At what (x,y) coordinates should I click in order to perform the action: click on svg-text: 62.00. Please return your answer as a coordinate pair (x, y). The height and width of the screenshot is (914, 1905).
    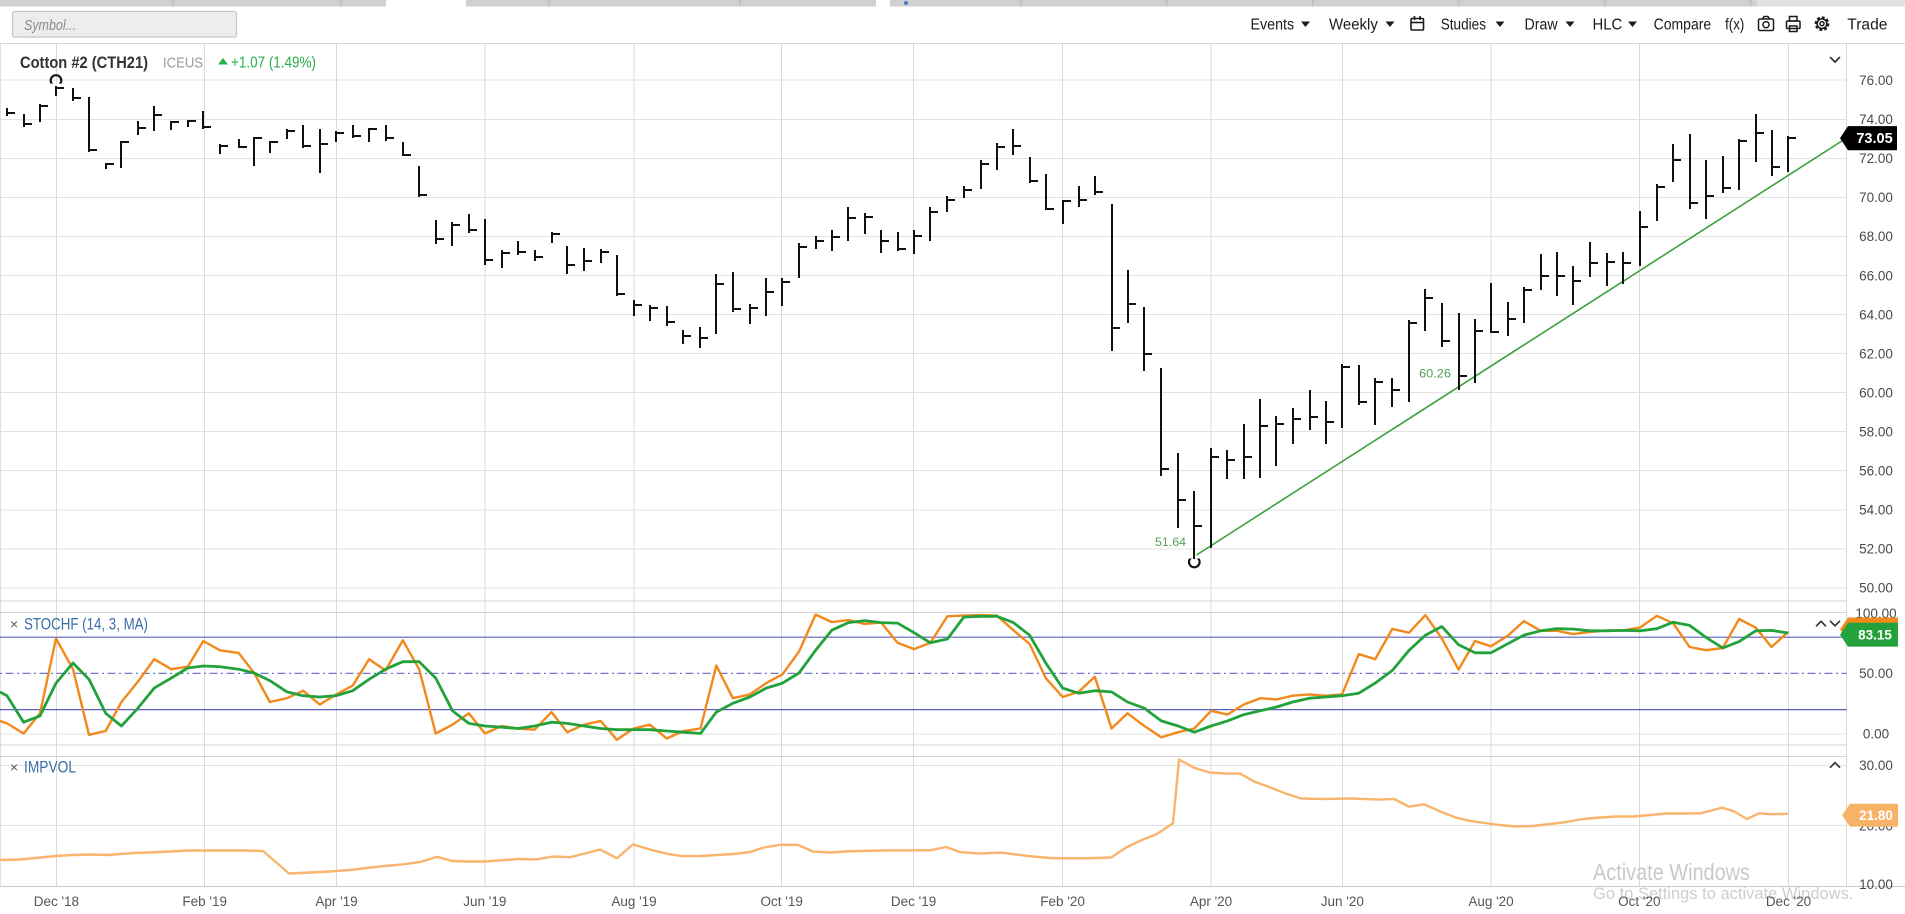
    Looking at the image, I should click on (1876, 353).